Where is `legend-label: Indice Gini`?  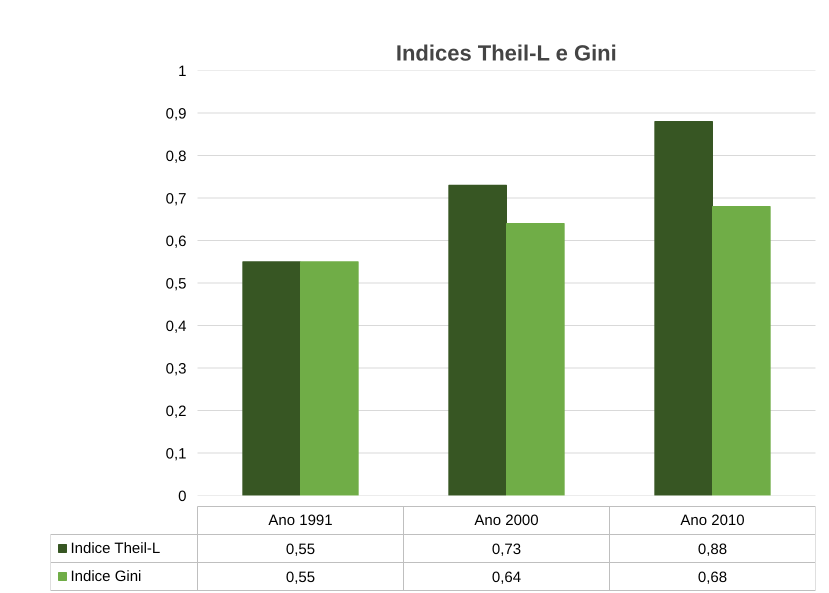
legend-label: Indice Gini is located at coordinates (106, 576).